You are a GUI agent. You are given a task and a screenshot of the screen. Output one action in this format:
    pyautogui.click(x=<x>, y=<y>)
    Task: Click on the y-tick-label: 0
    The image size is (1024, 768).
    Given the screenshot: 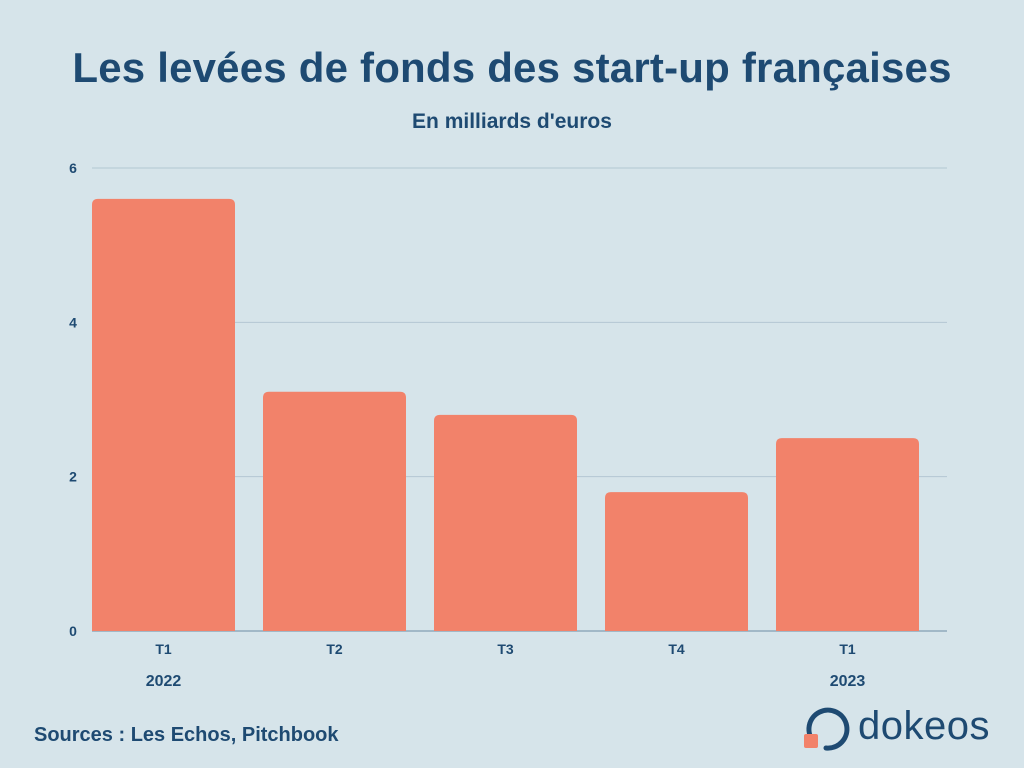 What is the action you would take?
    pyautogui.click(x=73, y=631)
    